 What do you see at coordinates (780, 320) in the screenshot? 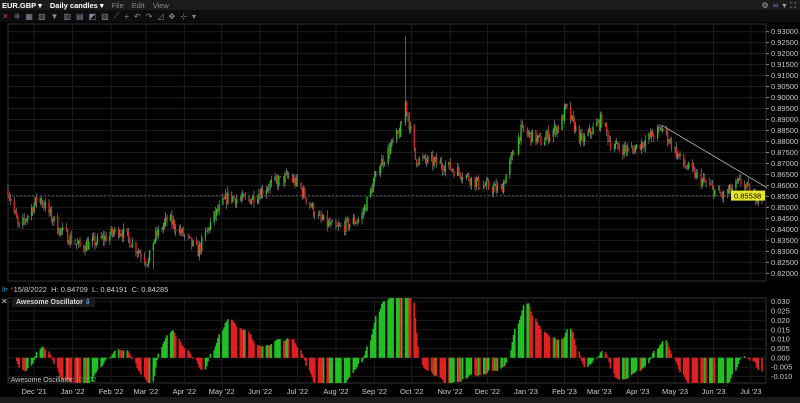
I see `ao-tick-label: 0.020` at bounding box center [780, 320].